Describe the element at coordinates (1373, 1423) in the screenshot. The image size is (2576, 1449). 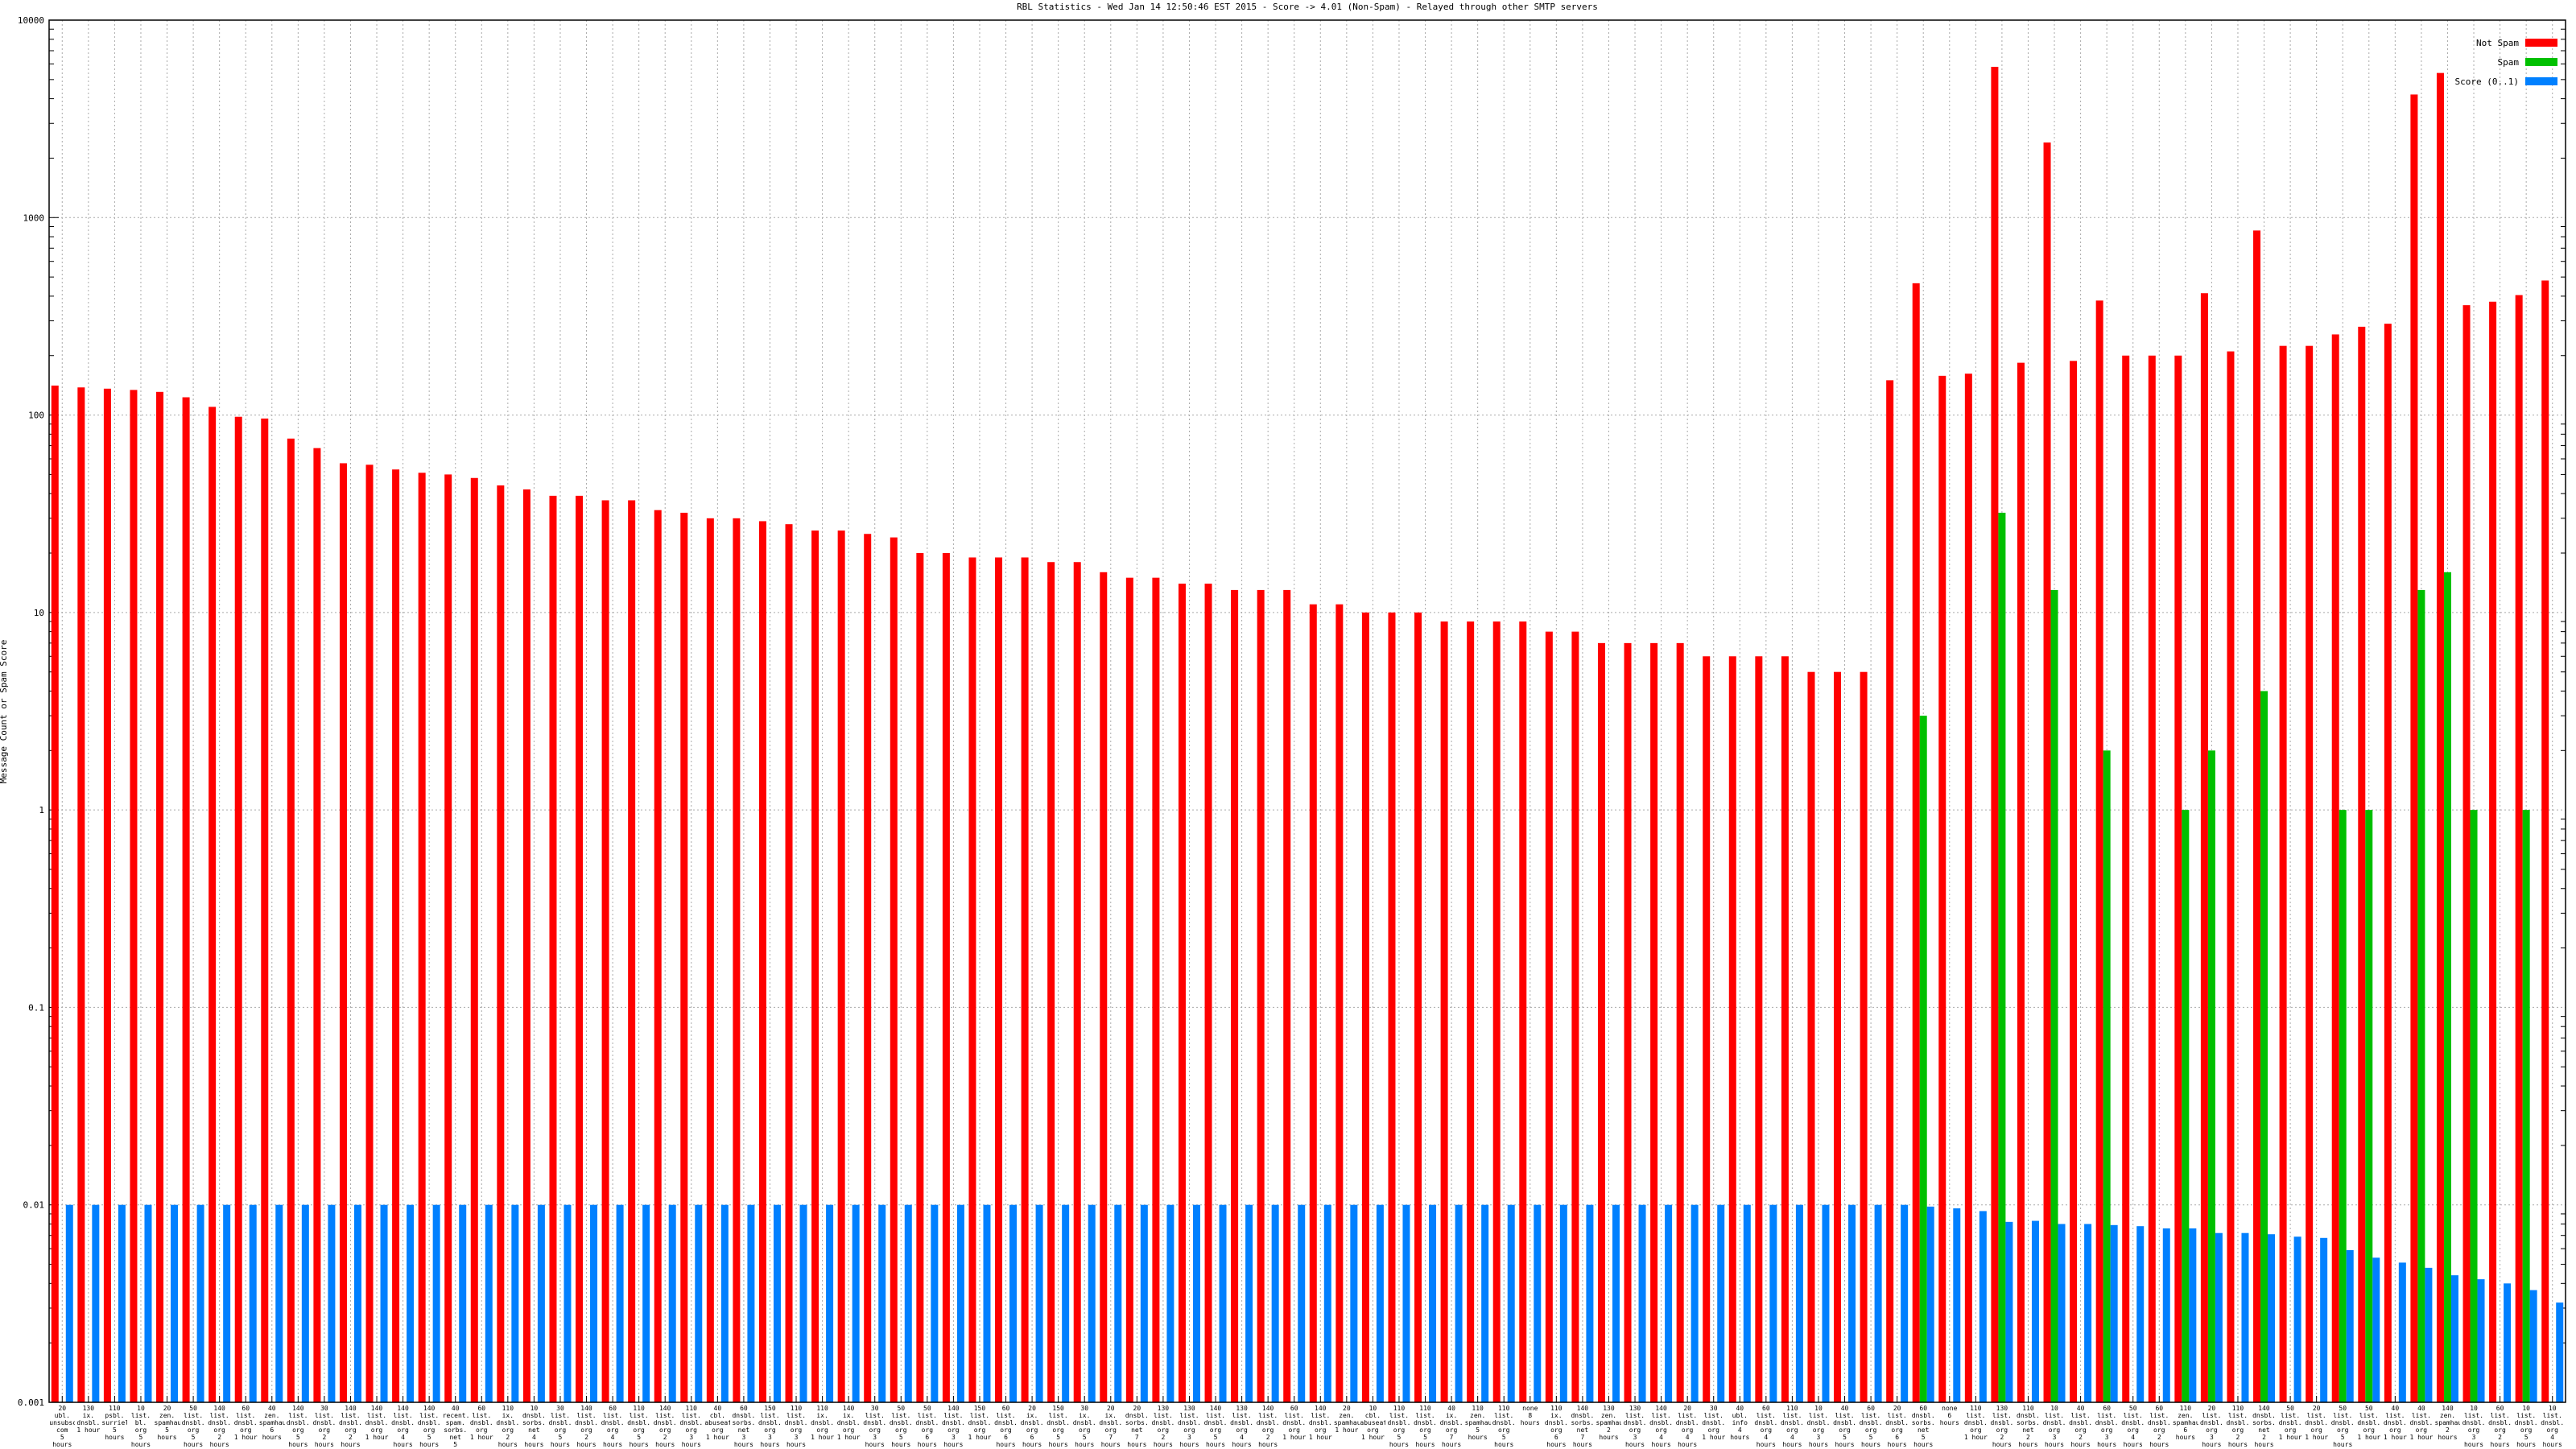
I see `x-tick-label: 10 cbl. abuseat. org 1 hour` at that location.